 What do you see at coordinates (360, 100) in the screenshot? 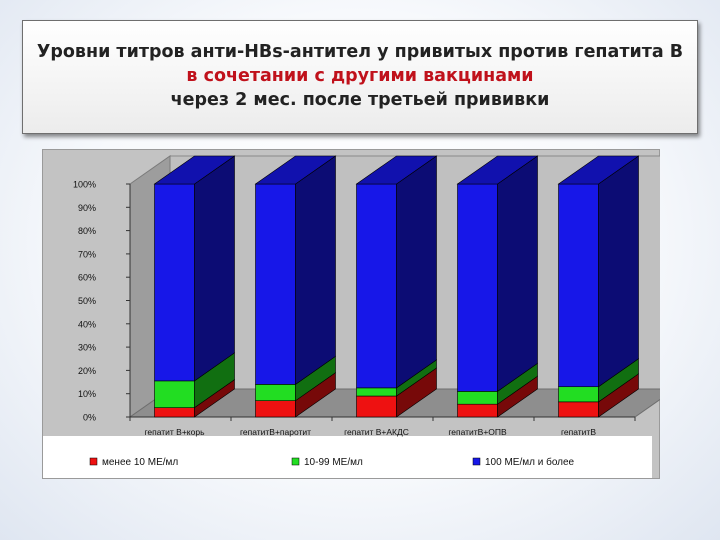
I see `chart-title-line-3: через 2 мес. после третьей прививки` at bounding box center [360, 100].